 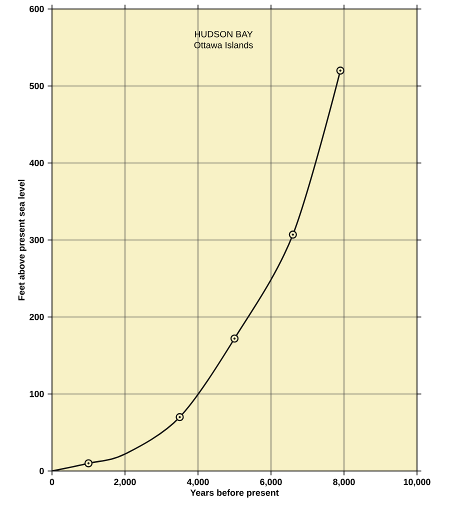 I want to click on x-tick-label: 2,000, so click(x=125, y=482).